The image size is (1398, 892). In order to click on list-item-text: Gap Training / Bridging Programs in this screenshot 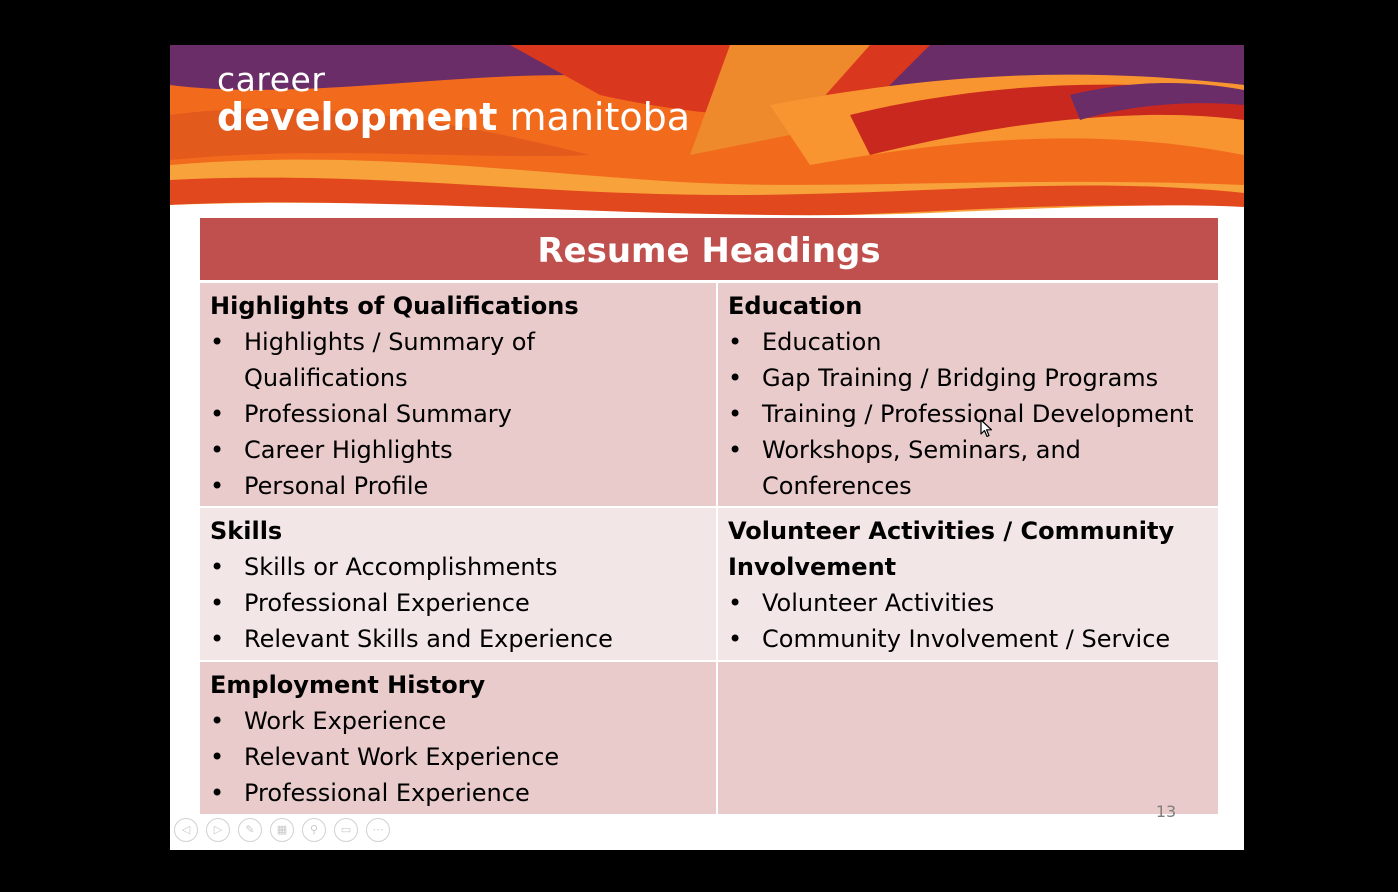, I will do `click(960, 378)`.